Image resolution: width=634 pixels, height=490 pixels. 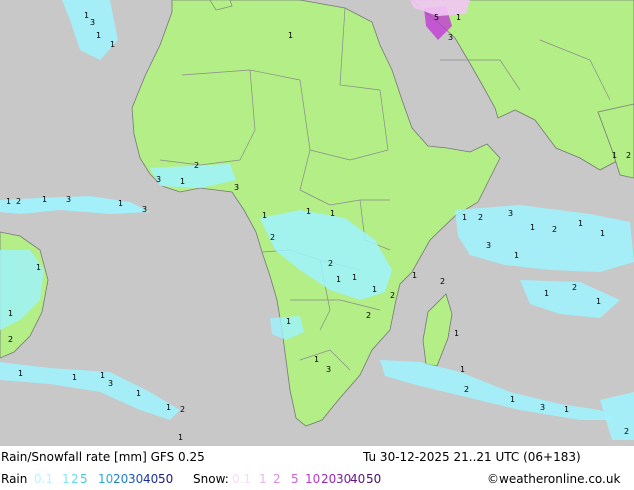 I want to click on rain-area-southern-africa, so click(x=287, y=328).